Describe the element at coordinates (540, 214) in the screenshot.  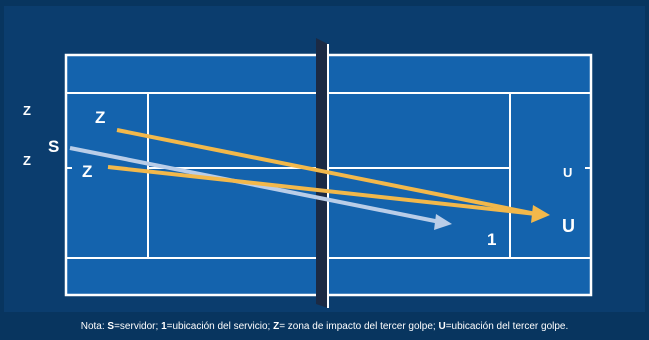
I see `third-shot-arrow-head` at that location.